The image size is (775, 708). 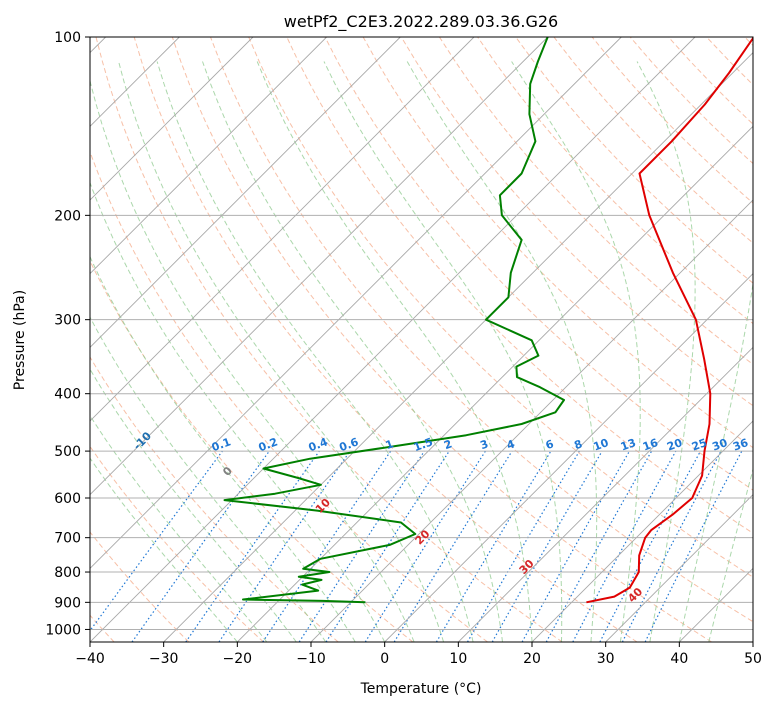 What do you see at coordinates (67, 499) in the screenshot?
I see `y-tick-label: 600` at bounding box center [67, 499].